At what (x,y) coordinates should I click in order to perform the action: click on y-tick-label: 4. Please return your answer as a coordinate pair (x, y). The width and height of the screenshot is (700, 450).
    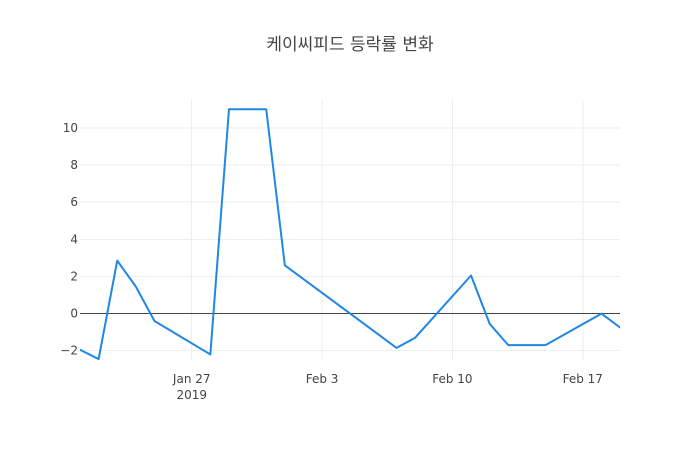
    Looking at the image, I should click on (74, 239).